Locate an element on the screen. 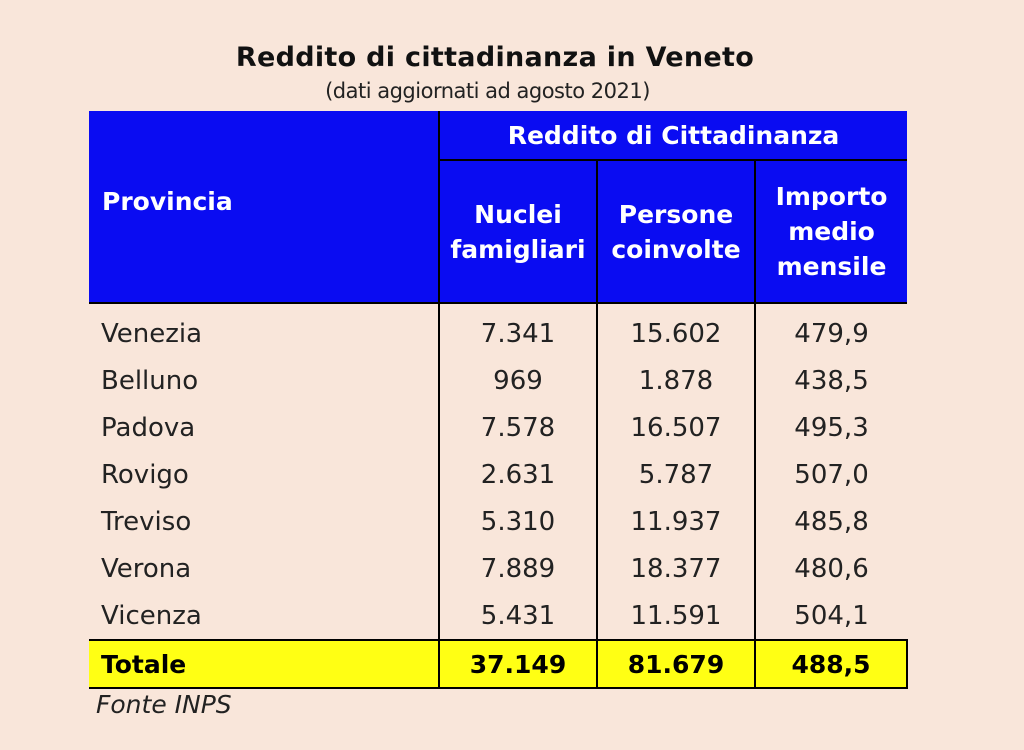  cell-importo: 504,1 is located at coordinates (831, 615).